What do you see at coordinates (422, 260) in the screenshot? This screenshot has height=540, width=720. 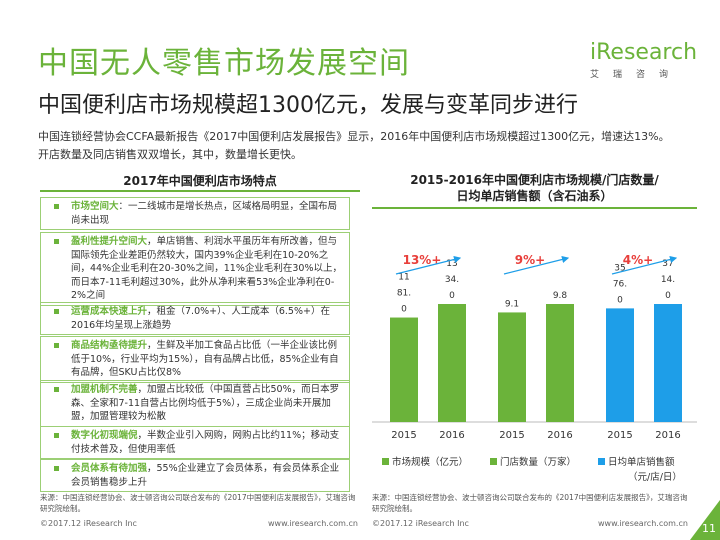 I see `growth-rate-label: 13%+` at bounding box center [422, 260].